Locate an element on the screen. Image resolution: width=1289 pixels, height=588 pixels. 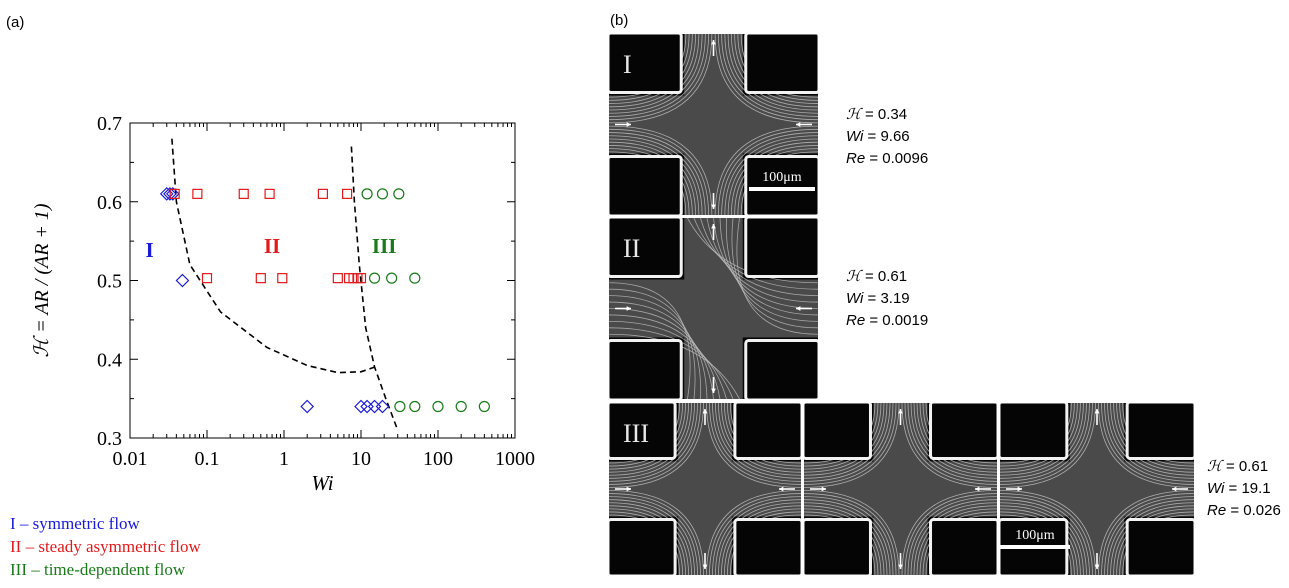
y-tick-label: 0.4 is located at coordinates (109, 360).